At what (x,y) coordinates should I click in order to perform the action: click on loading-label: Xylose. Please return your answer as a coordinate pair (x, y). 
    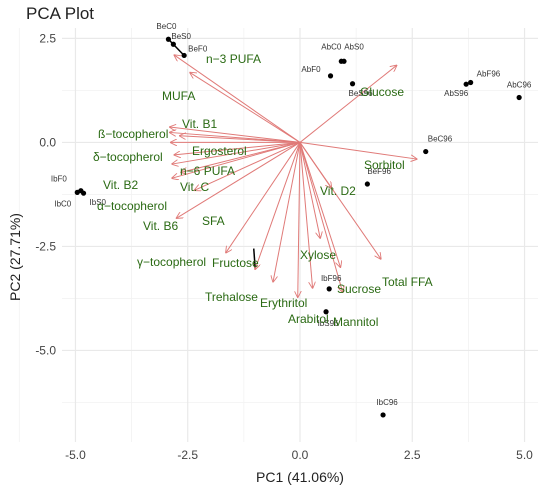
    Looking at the image, I should click on (318, 255).